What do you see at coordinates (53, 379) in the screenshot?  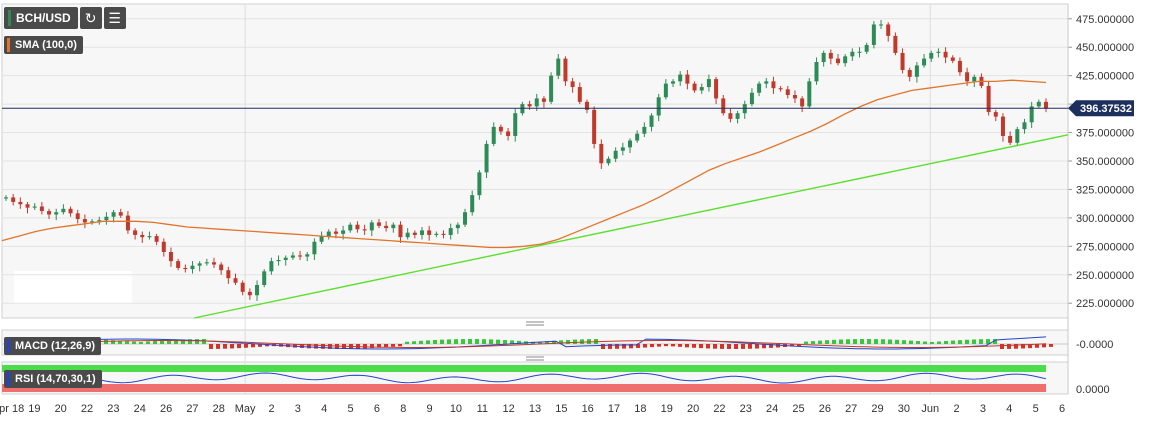 I see `rsi-indicator-badge: RSI (14,70,30,1)` at bounding box center [53, 379].